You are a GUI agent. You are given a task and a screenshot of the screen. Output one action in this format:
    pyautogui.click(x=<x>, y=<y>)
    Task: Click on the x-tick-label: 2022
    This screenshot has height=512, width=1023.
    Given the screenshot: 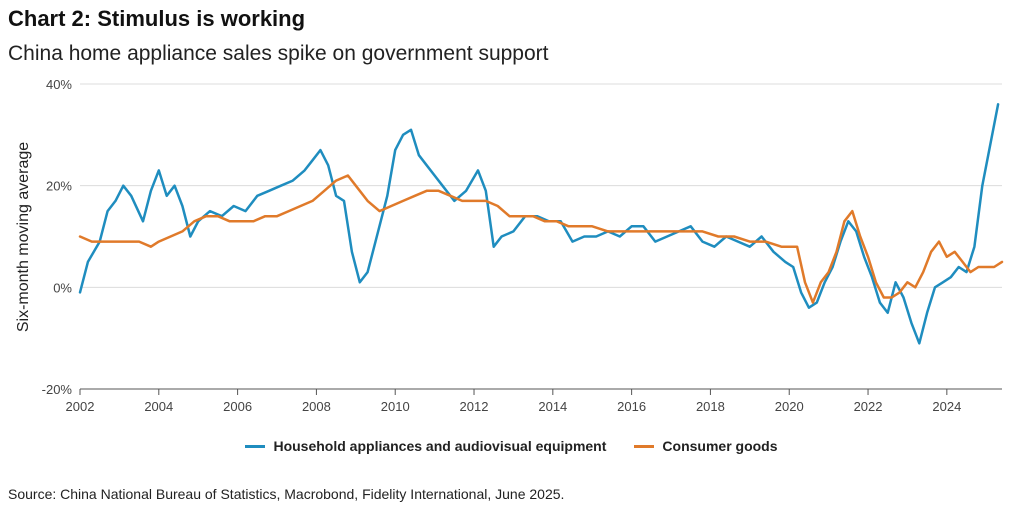 What is the action you would take?
    pyautogui.click(x=868, y=406)
    